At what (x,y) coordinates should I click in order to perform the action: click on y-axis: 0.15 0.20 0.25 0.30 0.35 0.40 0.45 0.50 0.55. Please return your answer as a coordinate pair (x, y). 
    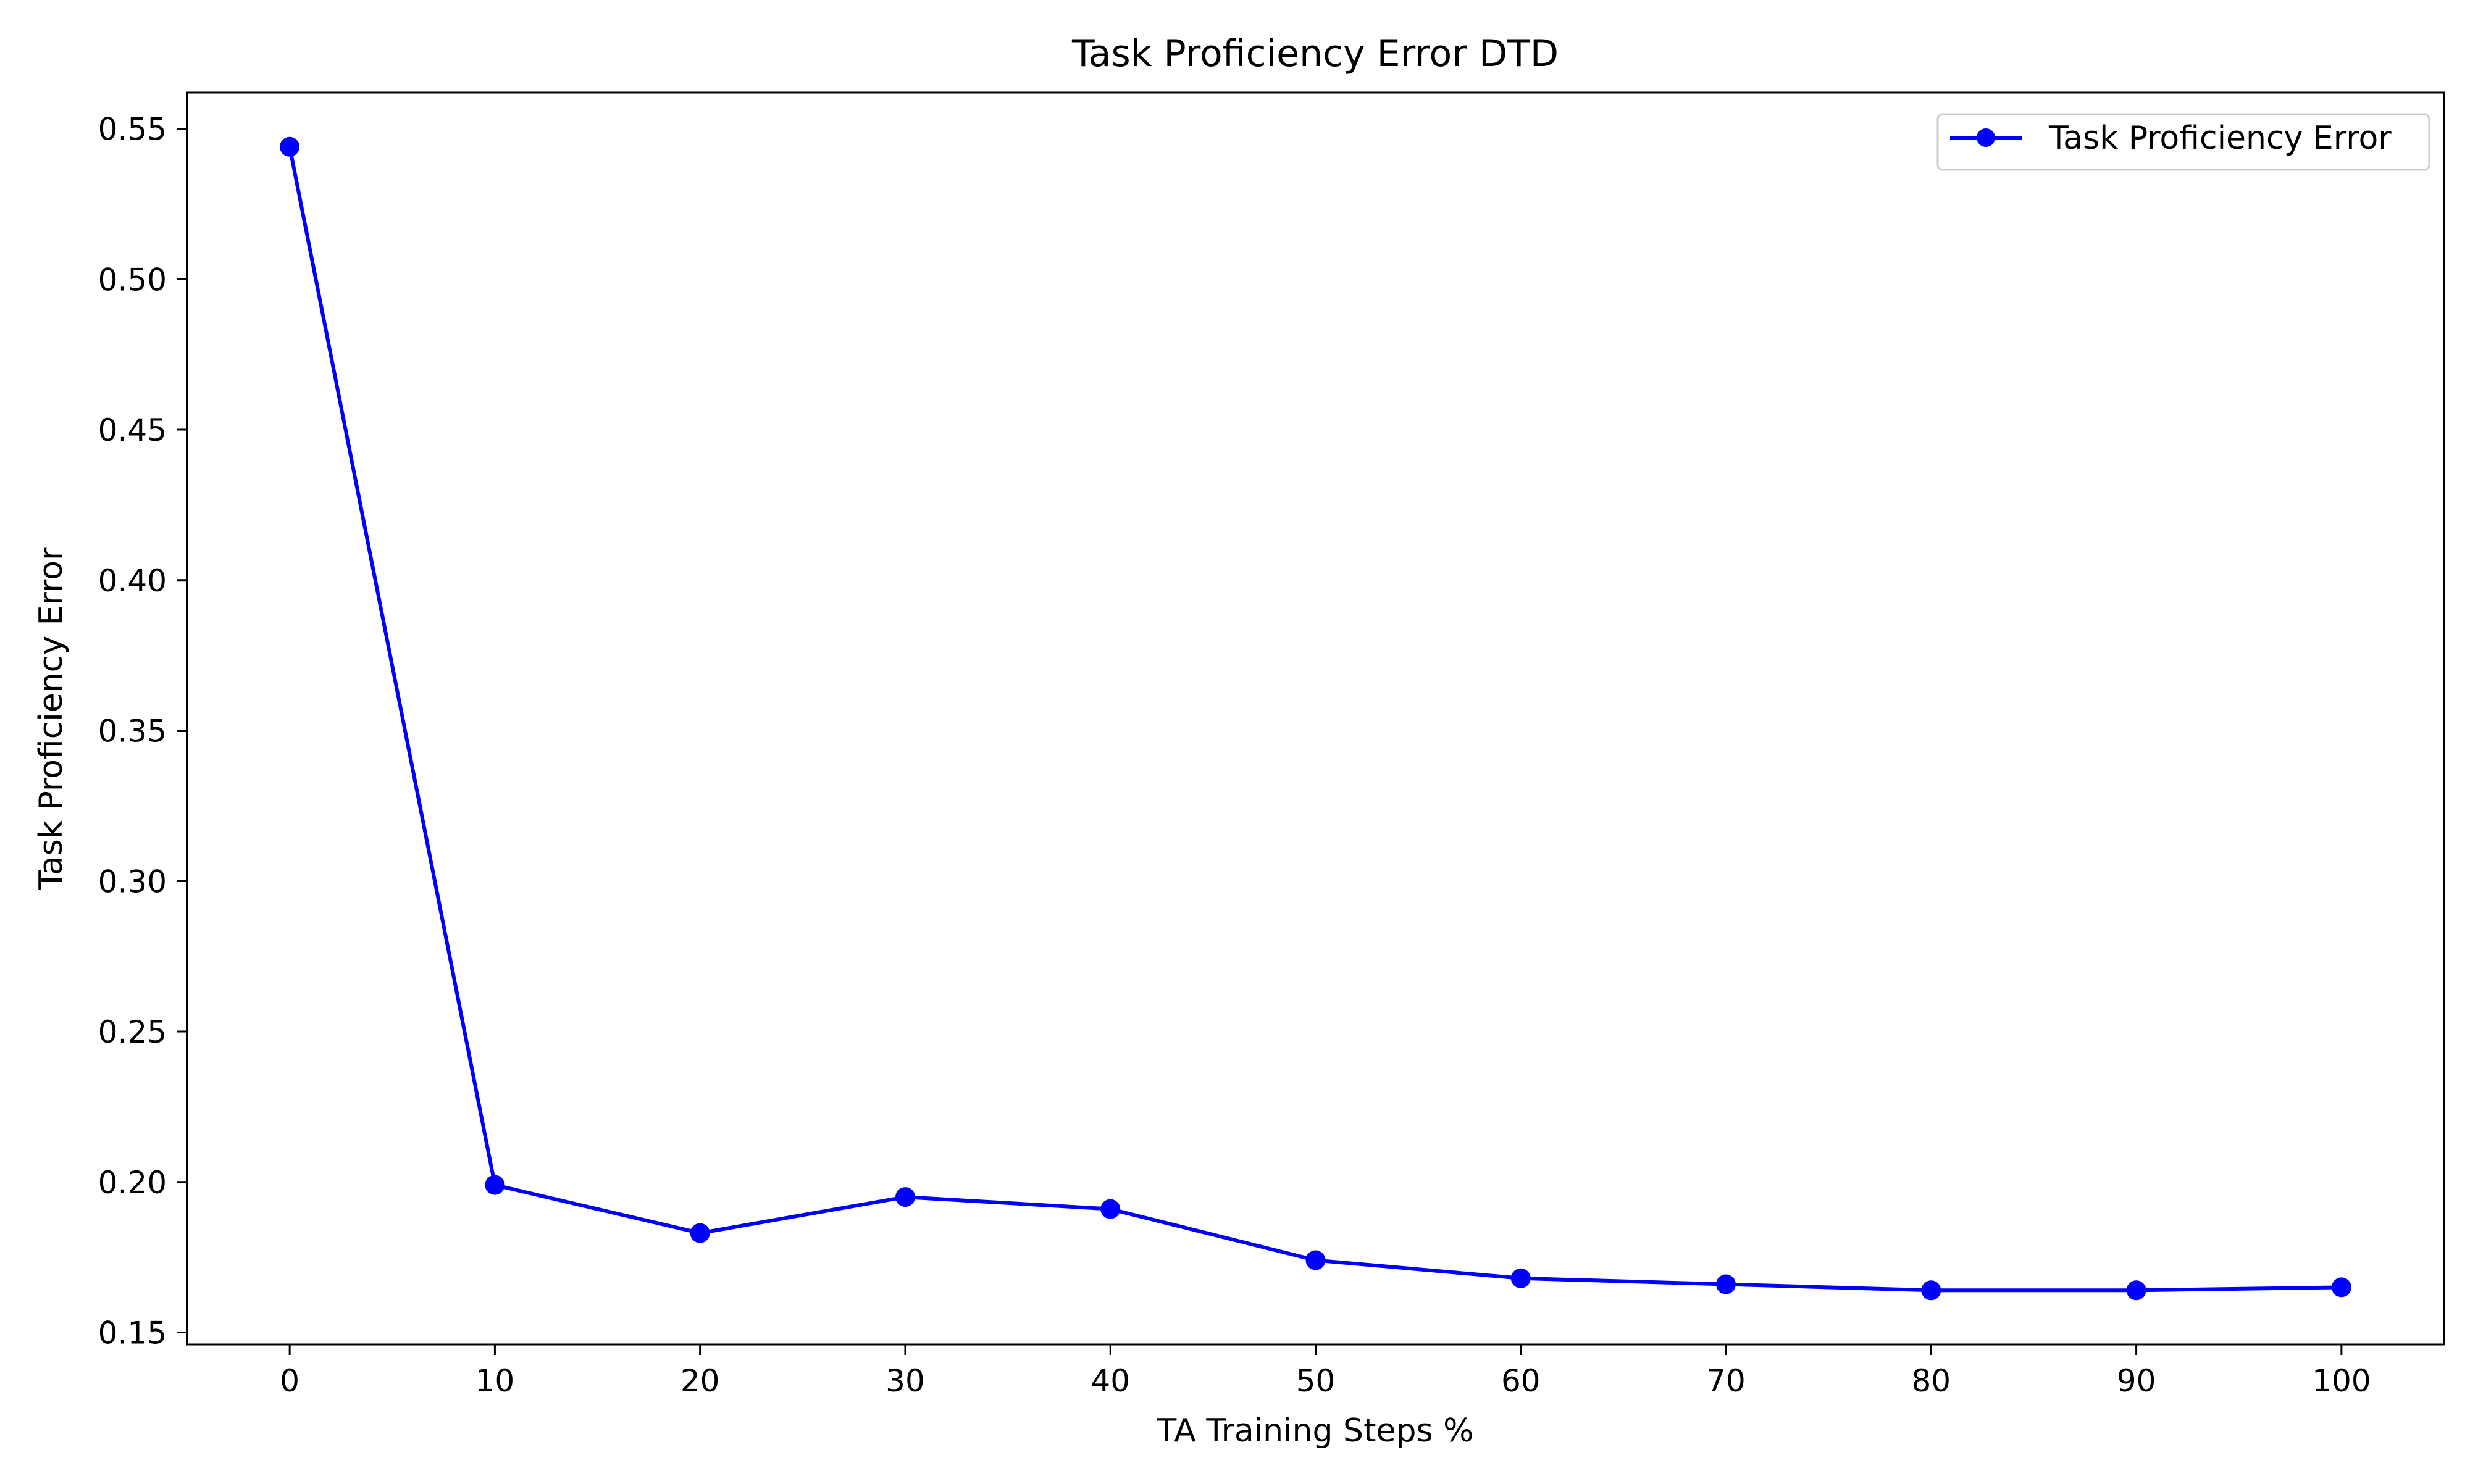
    Looking at the image, I should click on (142, 731).